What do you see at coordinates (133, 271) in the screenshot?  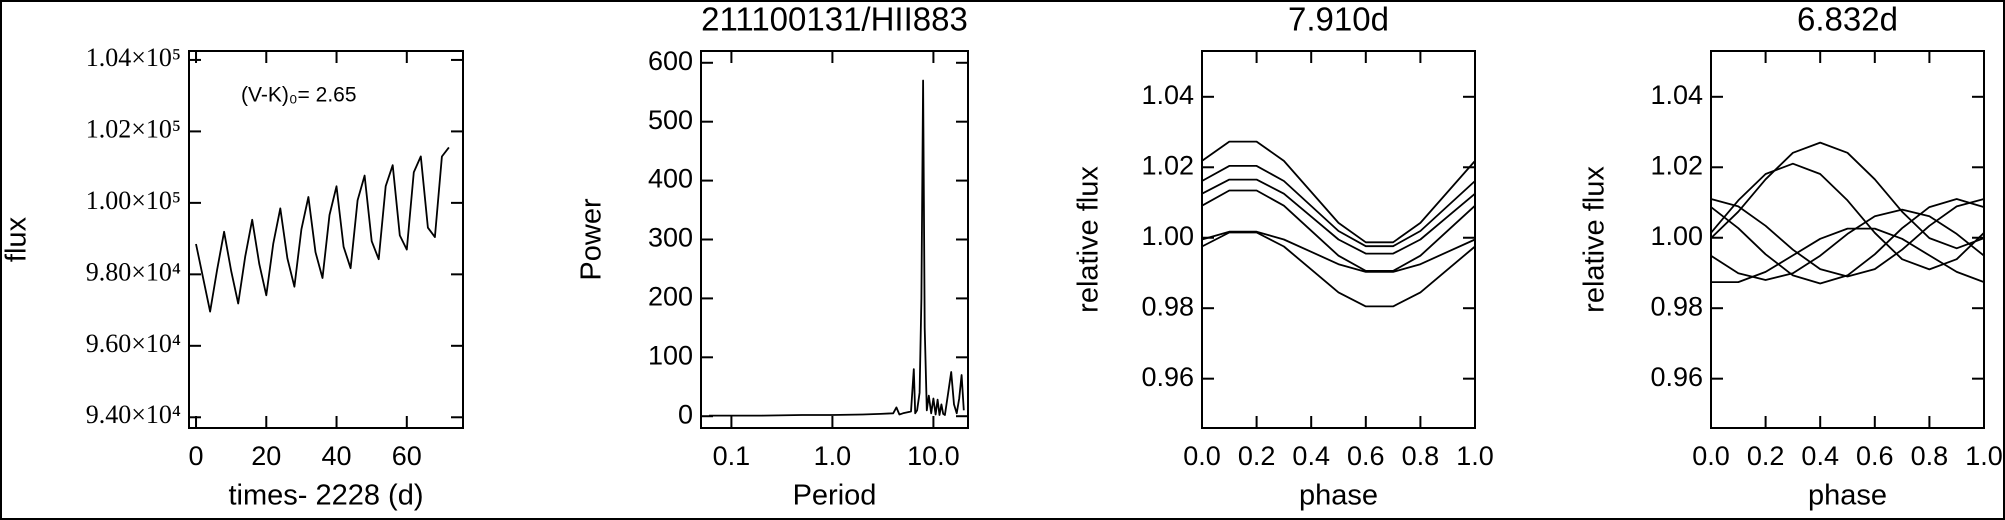 I see `y-tick-label: 9.80×10⁴` at bounding box center [133, 271].